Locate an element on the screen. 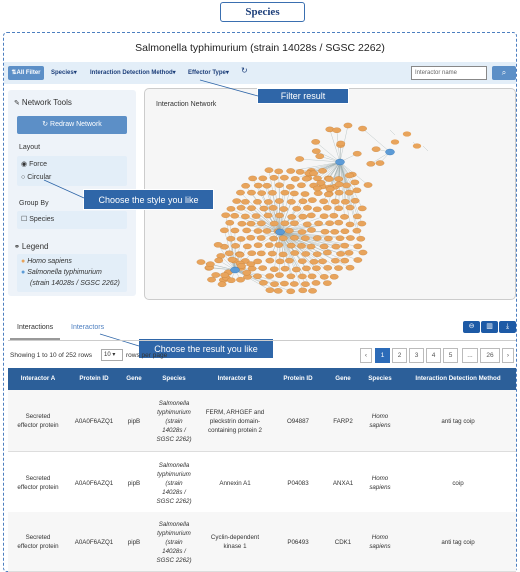 This screenshot has height=572, width=520. rows-per-page-label: rows per page is located at coordinates (146, 355).